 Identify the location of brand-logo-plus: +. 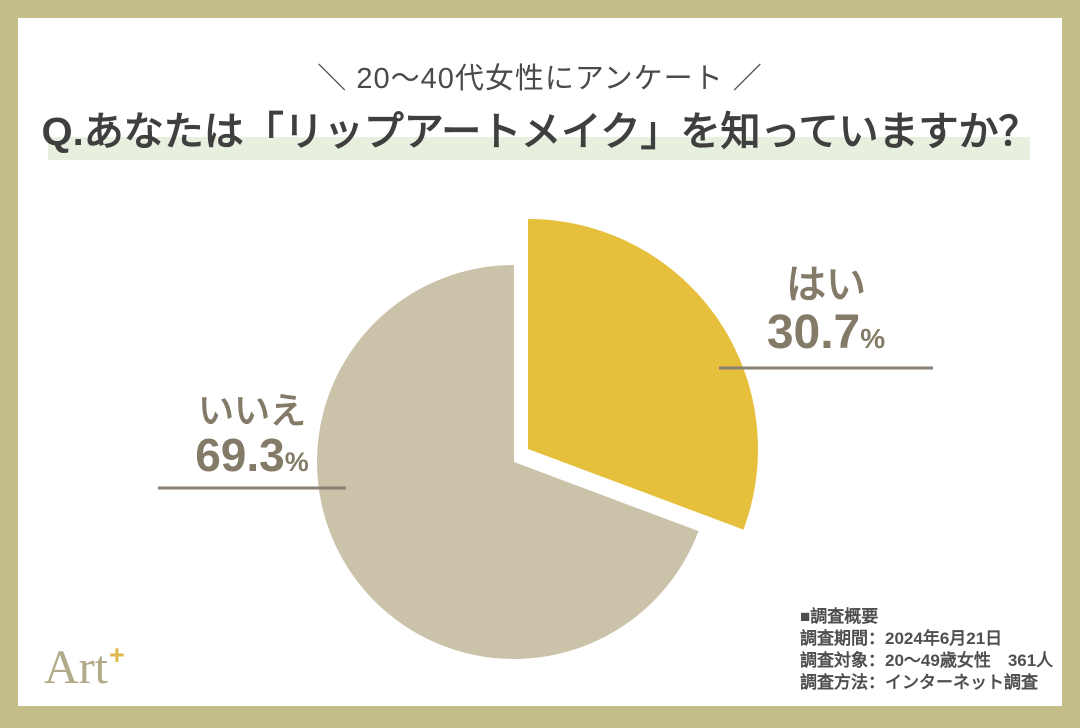
(116, 655).